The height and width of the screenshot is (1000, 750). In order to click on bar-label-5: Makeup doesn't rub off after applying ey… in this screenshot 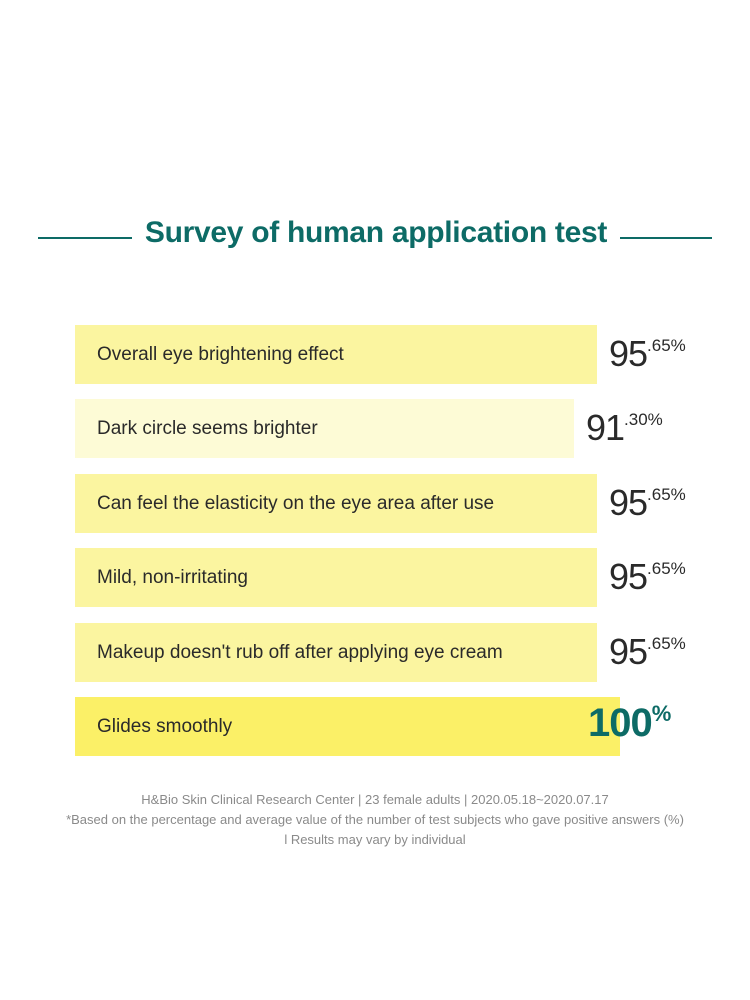, I will do `click(300, 652)`.